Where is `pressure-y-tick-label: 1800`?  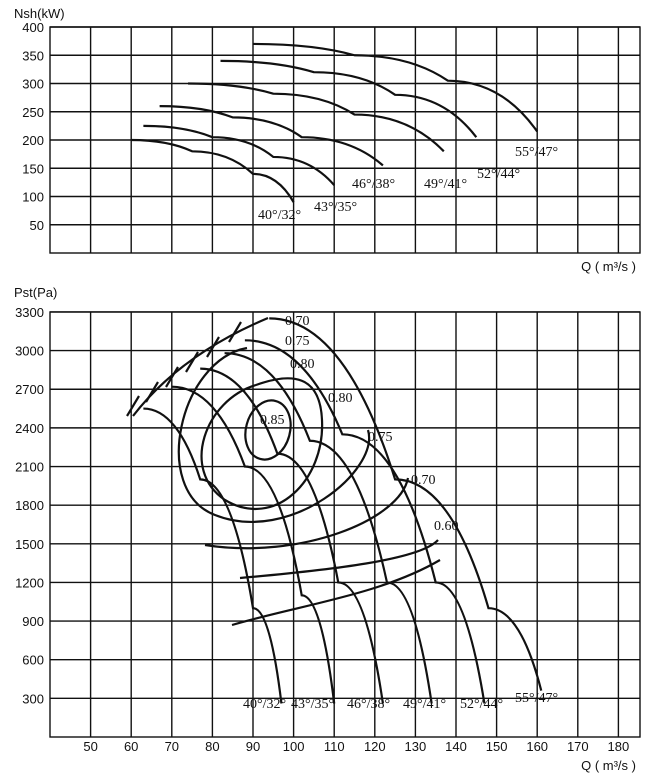
pressure-y-tick-label: 1800 is located at coordinates (29, 505).